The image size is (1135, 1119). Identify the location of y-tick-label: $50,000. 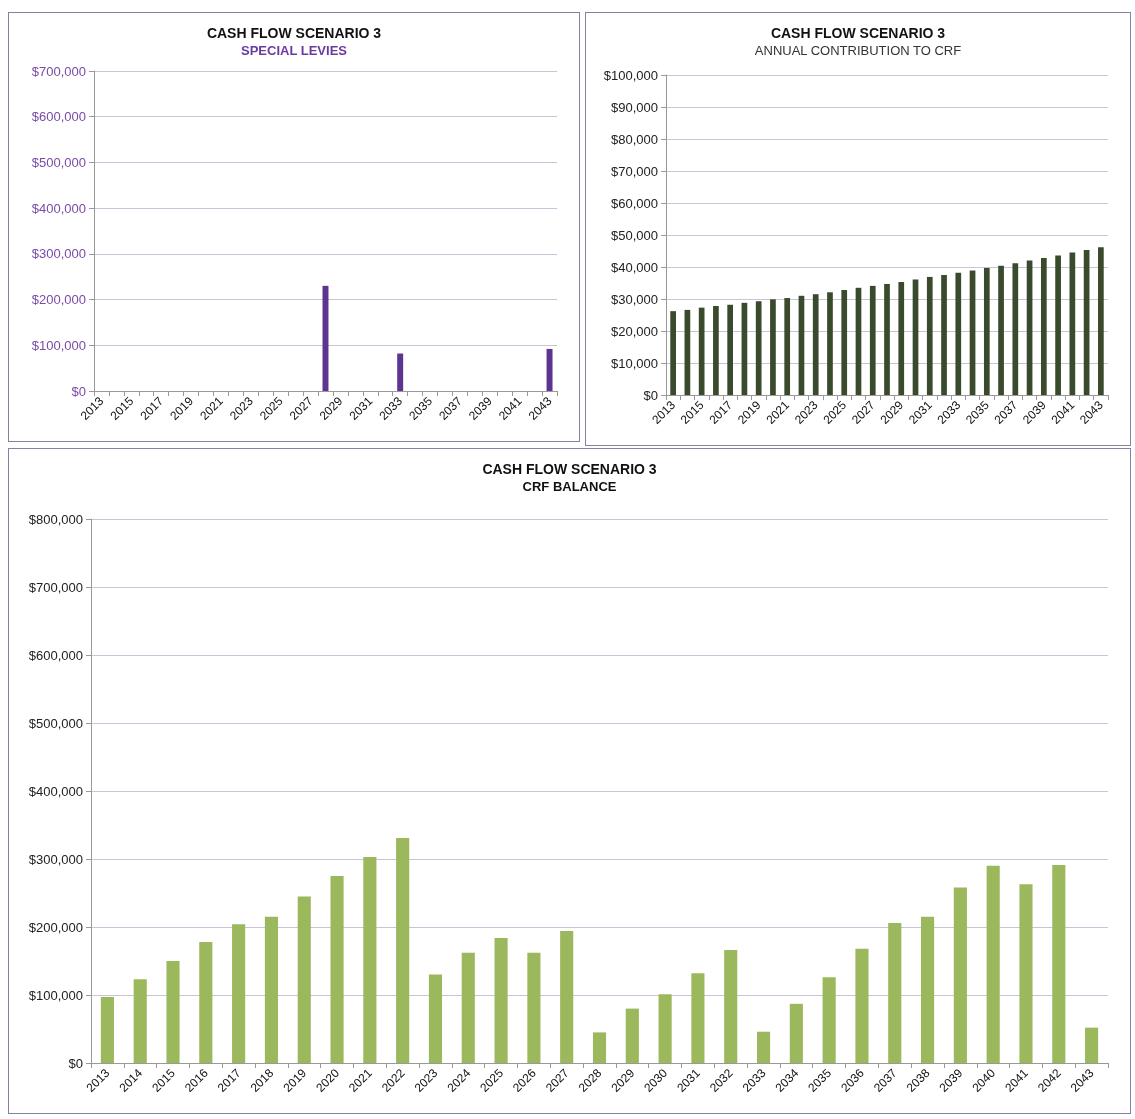
(634, 235).